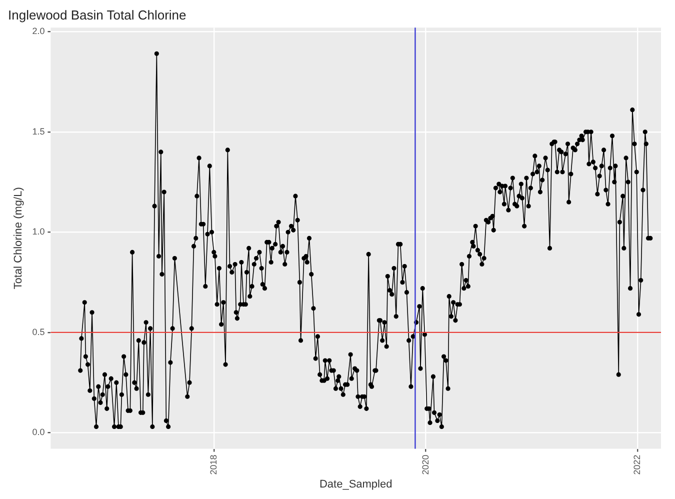  What do you see at coordinates (38, 432) in the screenshot?
I see `y-tick-label: 0.0` at bounding box center [38, 432].